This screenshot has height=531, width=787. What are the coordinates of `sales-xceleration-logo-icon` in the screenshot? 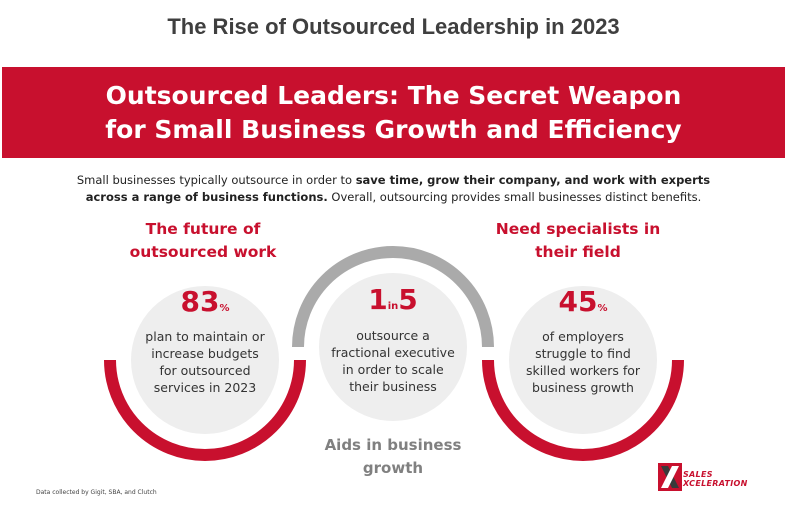 It's located at (670, 477).